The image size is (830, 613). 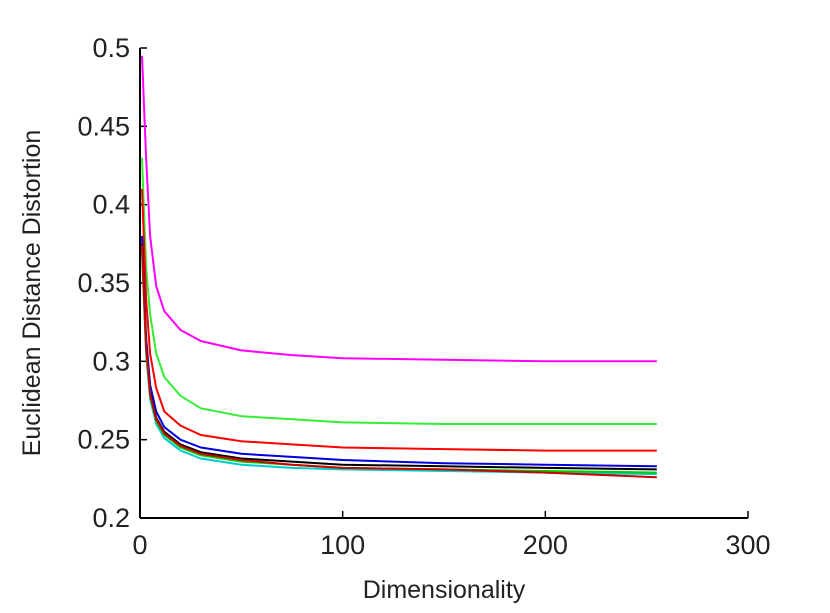 What do you see at coordinates (545, 545) in the screenshot?
I see `x-tick-label: 200` at bounding box center [545, 545].